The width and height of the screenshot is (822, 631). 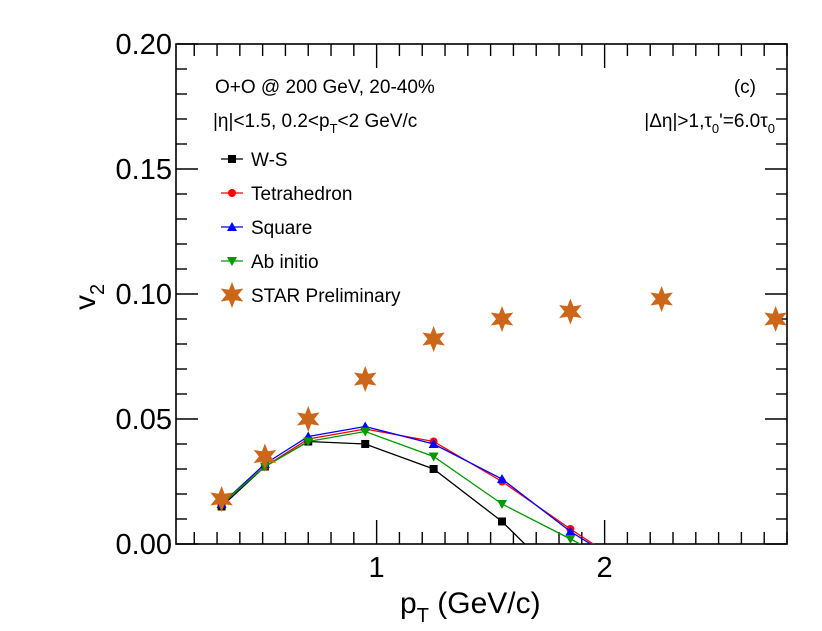 I want to click on y-tick-label: 0.05, so click(x=144, y=420).